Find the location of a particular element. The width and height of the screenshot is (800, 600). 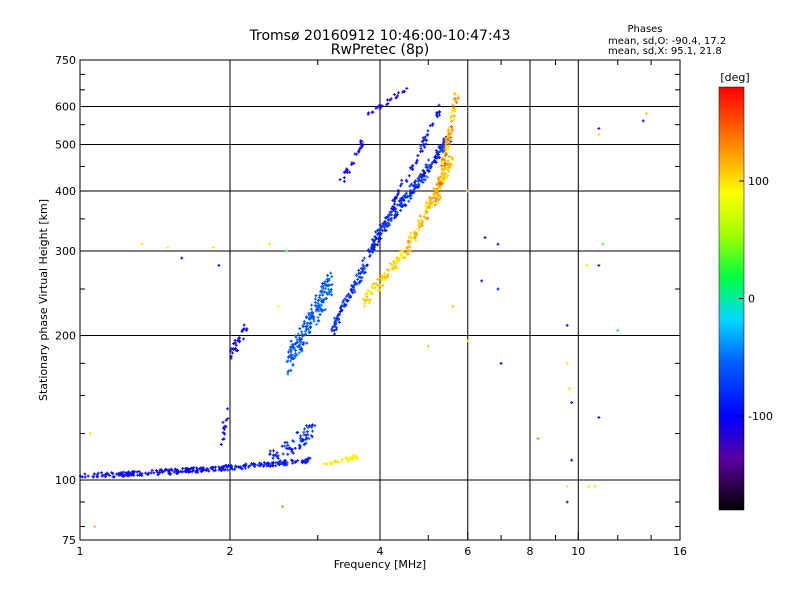

x-tick-label: 16 is located at coordinates (680, 551).